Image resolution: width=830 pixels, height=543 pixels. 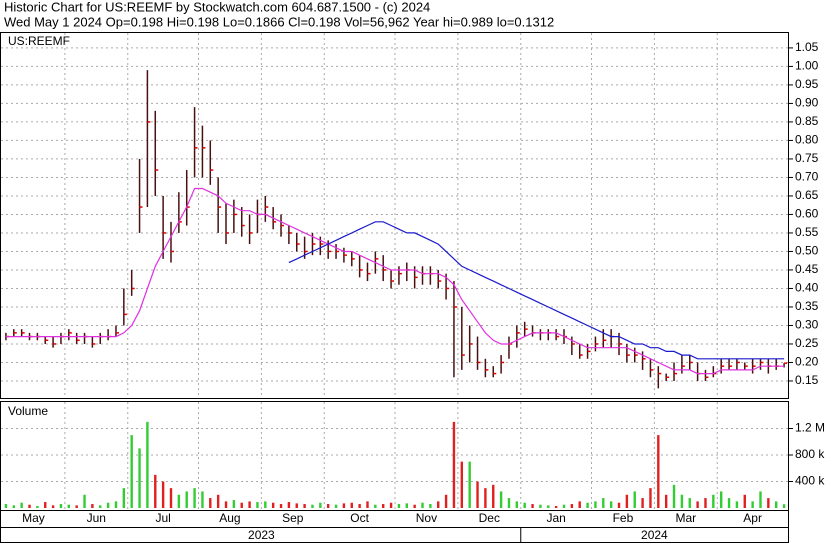 I want to click on x-tick-label: May, so click(x=33, y=518).